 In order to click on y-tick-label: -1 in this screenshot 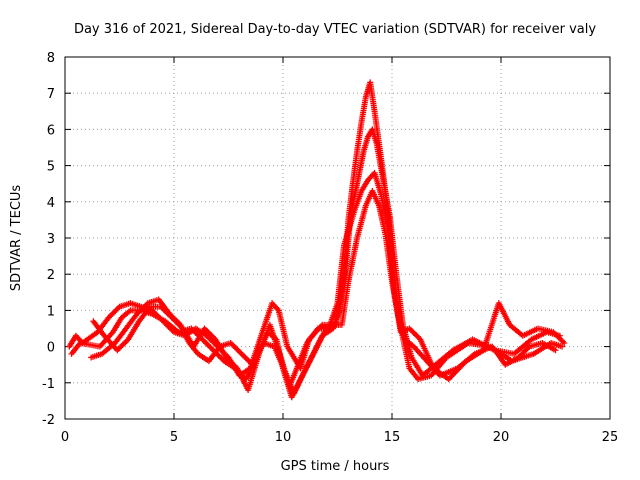, I will do `click(48, 384)`.